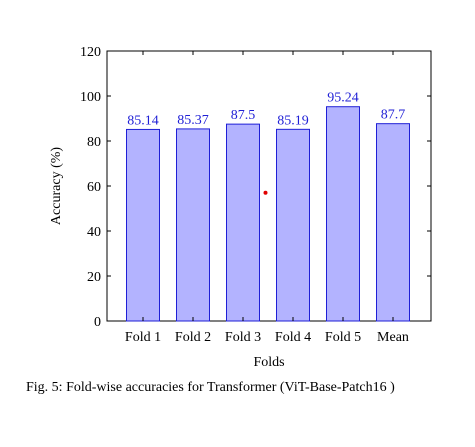 This screenshot has width=475, height=447. Describe the element at coordinates (293, 120) in the screenshot. I see `data-label: 85.19` at that location.